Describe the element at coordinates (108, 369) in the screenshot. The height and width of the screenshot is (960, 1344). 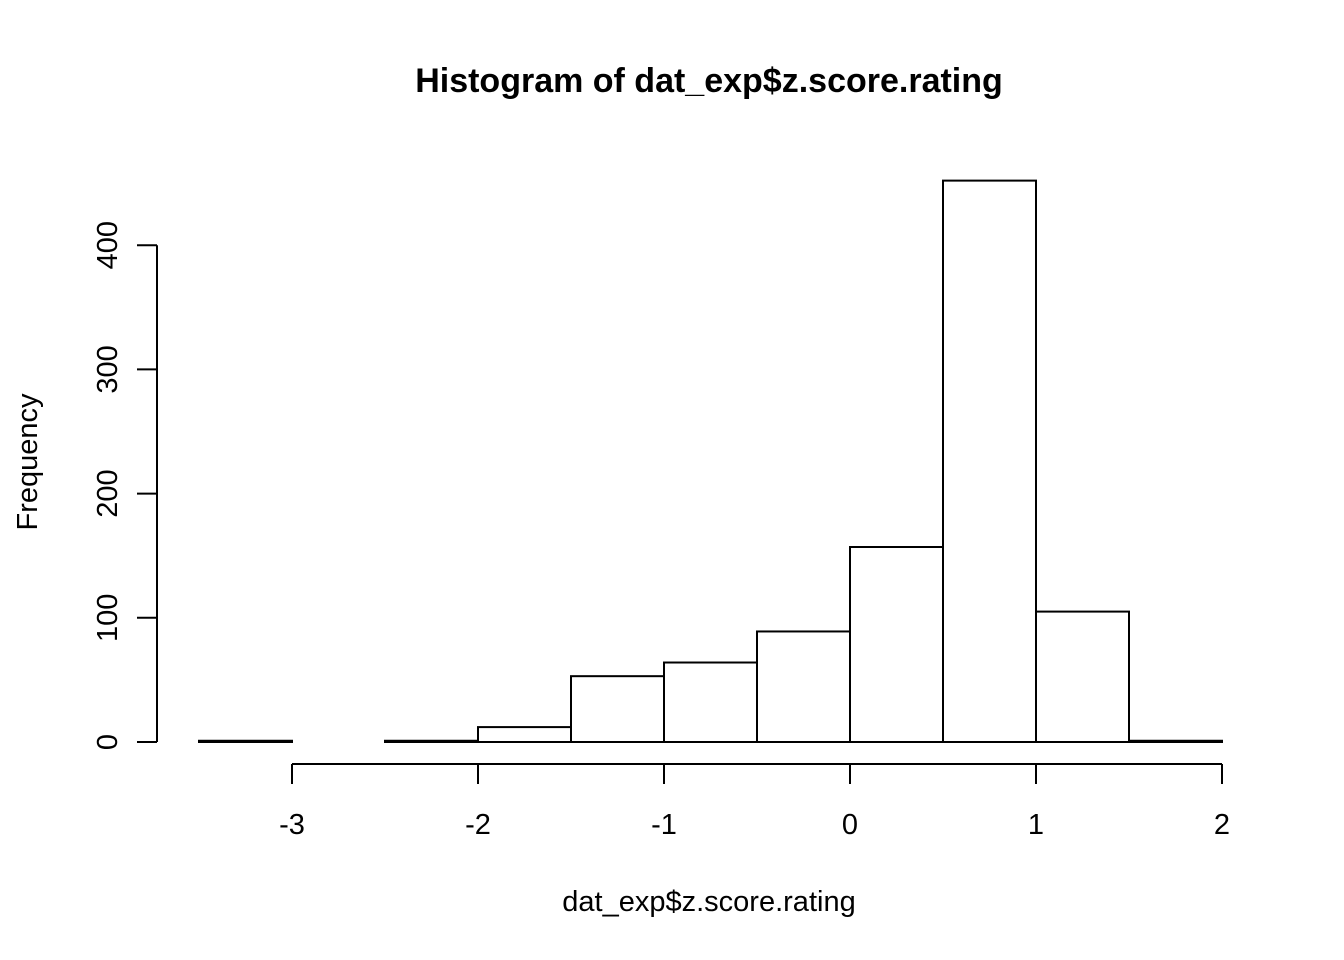
I see `y-tick-label: 300` at that location.